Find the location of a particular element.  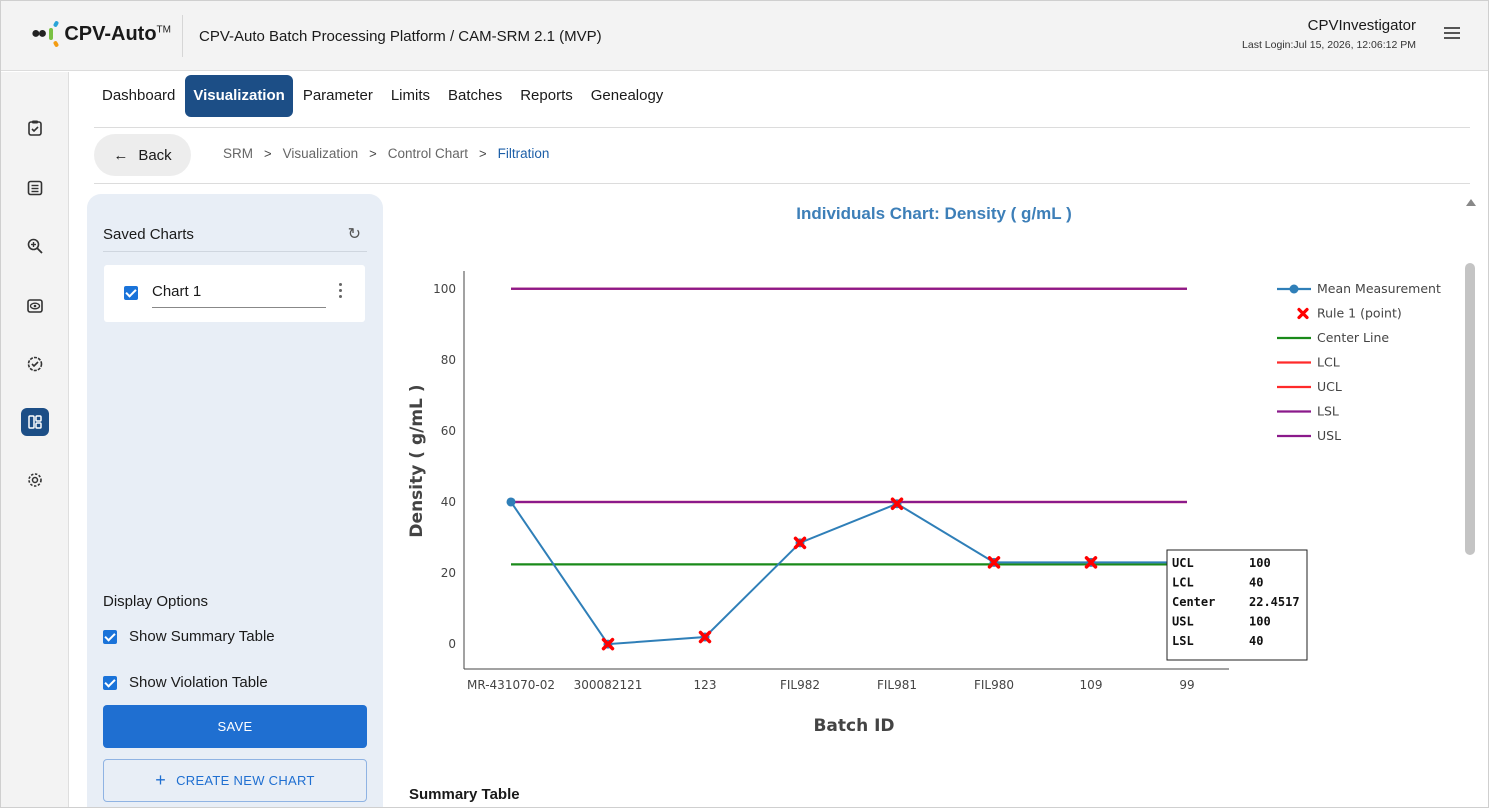

tab-reports: Reports is located at coordinates (546, 95).